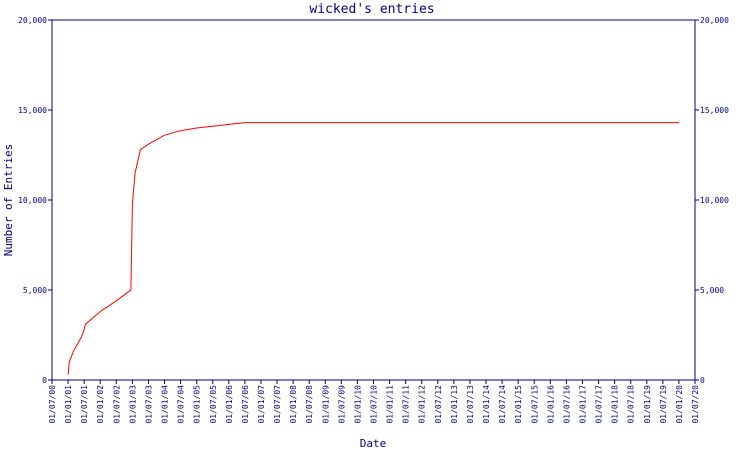  I want to click on y-tick-label-left: 15,000, so click(32, 110).